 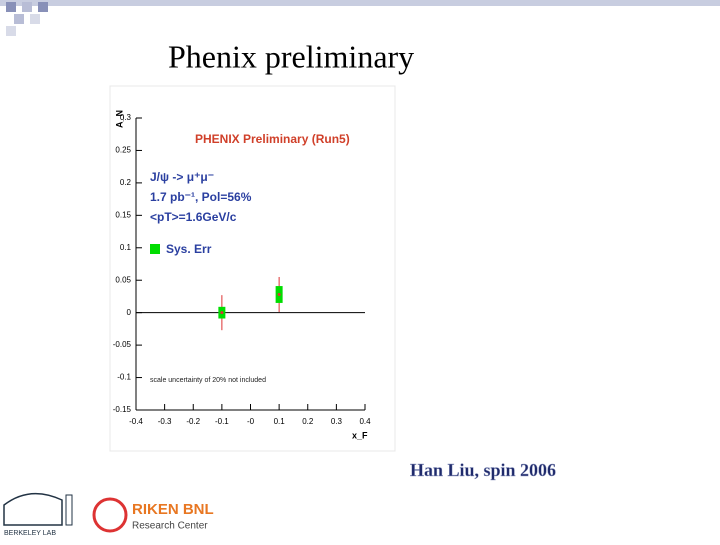 I want to click on chart-title: PHENIX Preliminary (Run5), so click(x=272, y=139).